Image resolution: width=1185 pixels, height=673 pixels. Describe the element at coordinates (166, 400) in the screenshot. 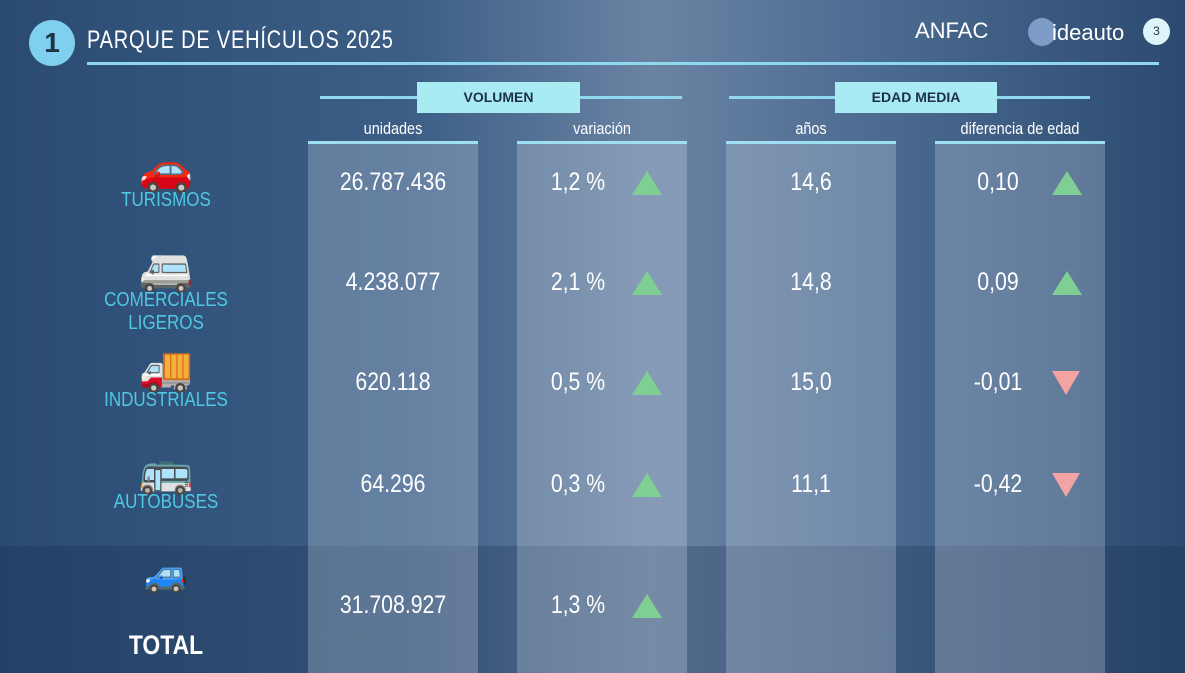

I see `row-label: INDUSTRIALES` at that location.